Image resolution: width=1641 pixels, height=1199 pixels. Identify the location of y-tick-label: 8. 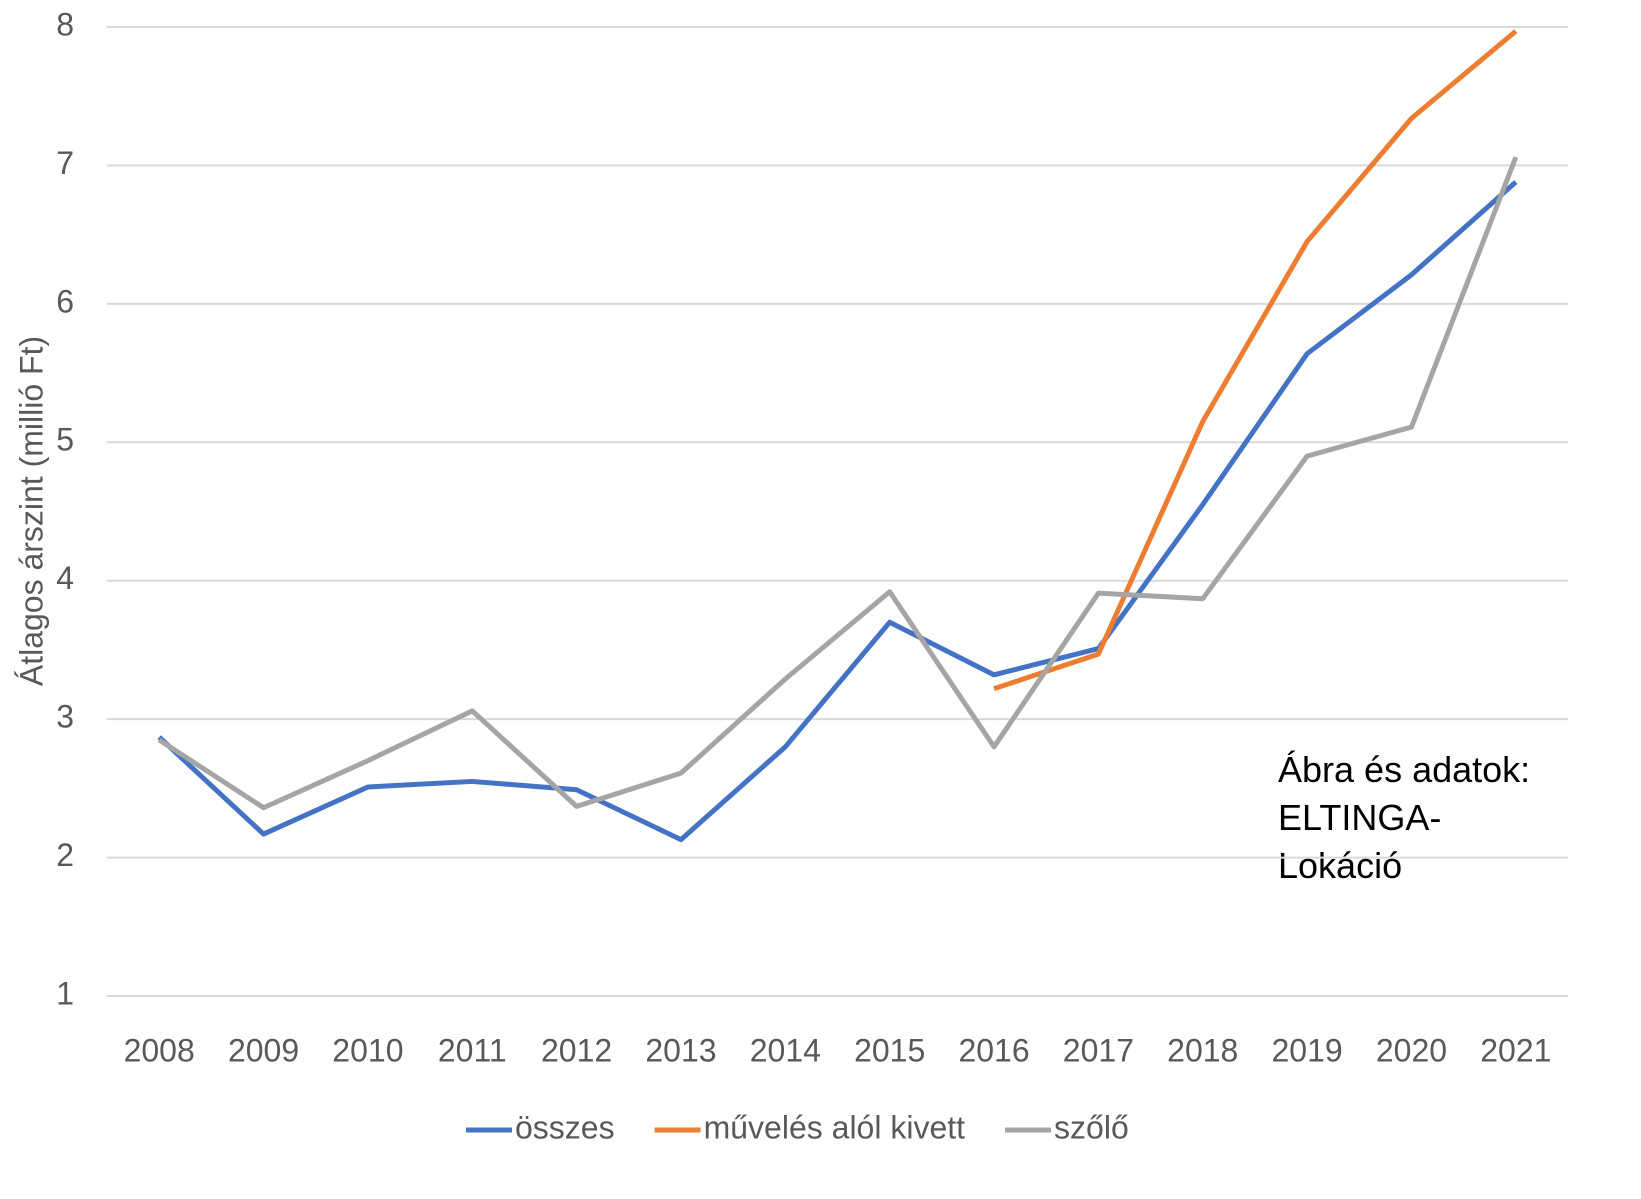
(65, 24).